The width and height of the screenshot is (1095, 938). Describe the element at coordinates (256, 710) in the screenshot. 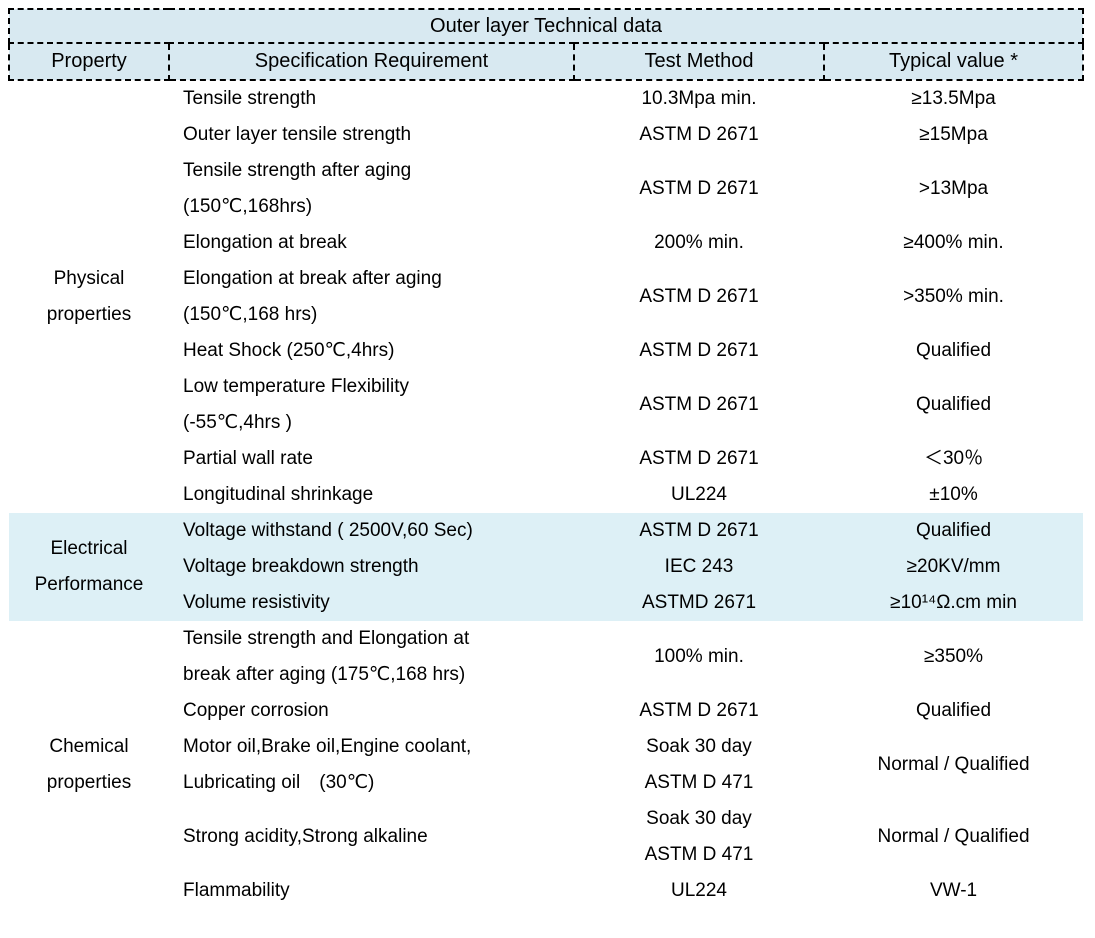

I see `cell-spec: Copper corrosion` at that location.